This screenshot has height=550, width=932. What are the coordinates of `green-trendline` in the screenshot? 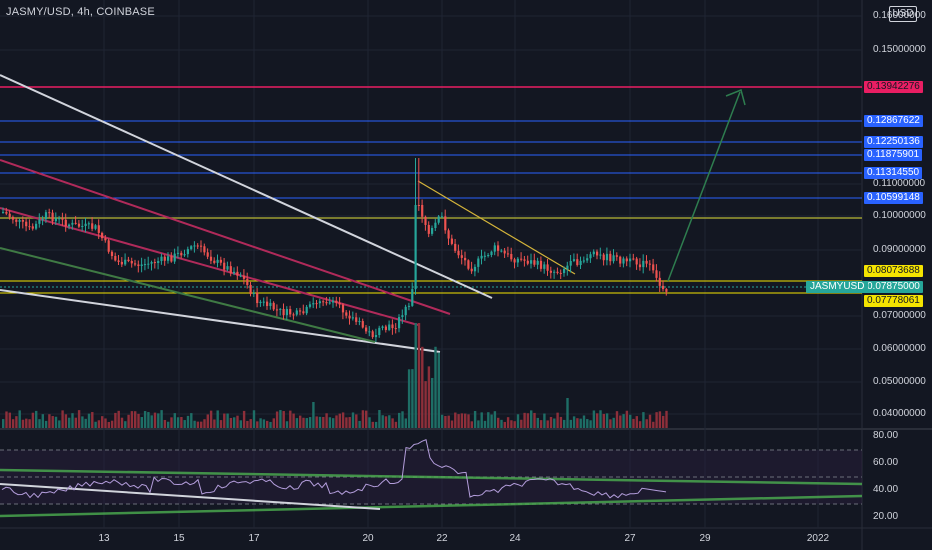 It's located at (188, 295).